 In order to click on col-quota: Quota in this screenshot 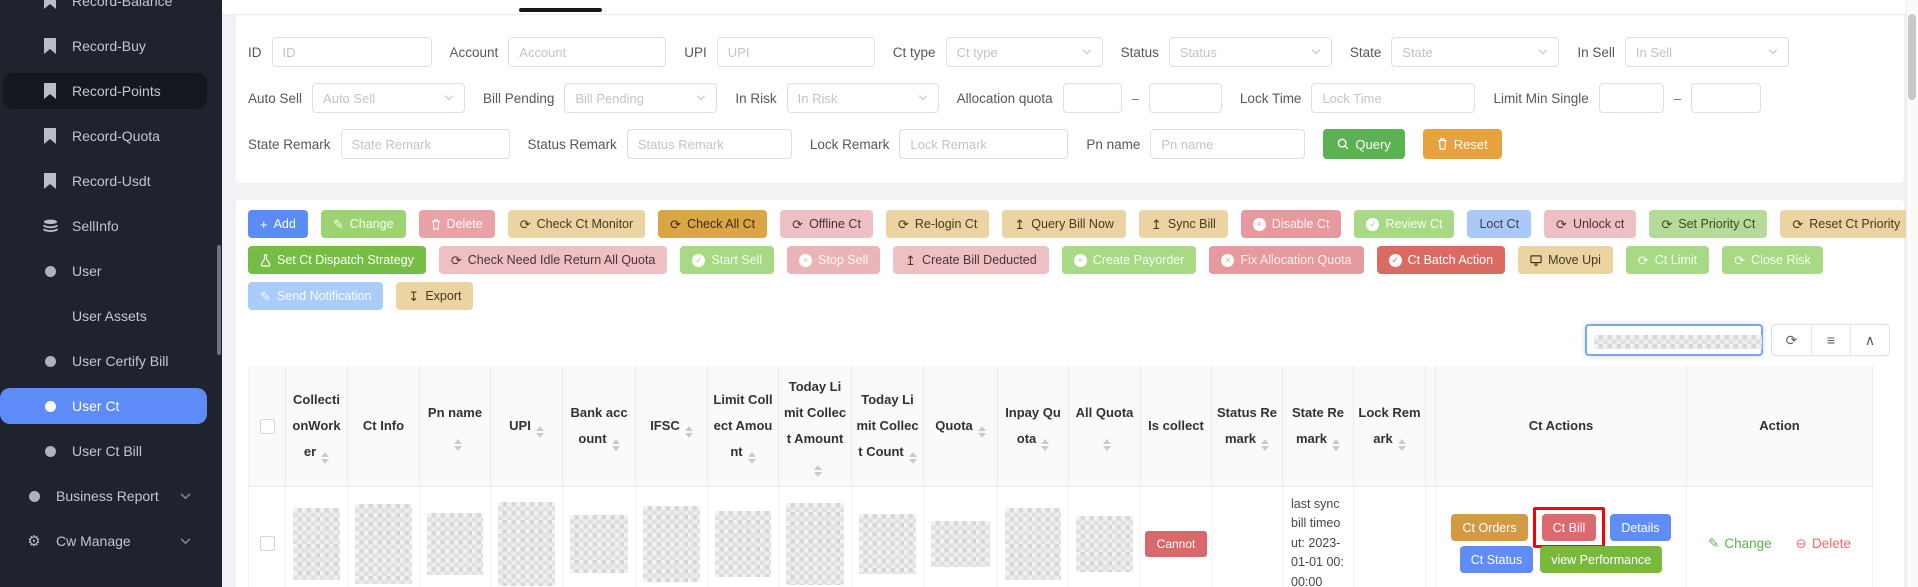, I will do `click(961, 426)`.